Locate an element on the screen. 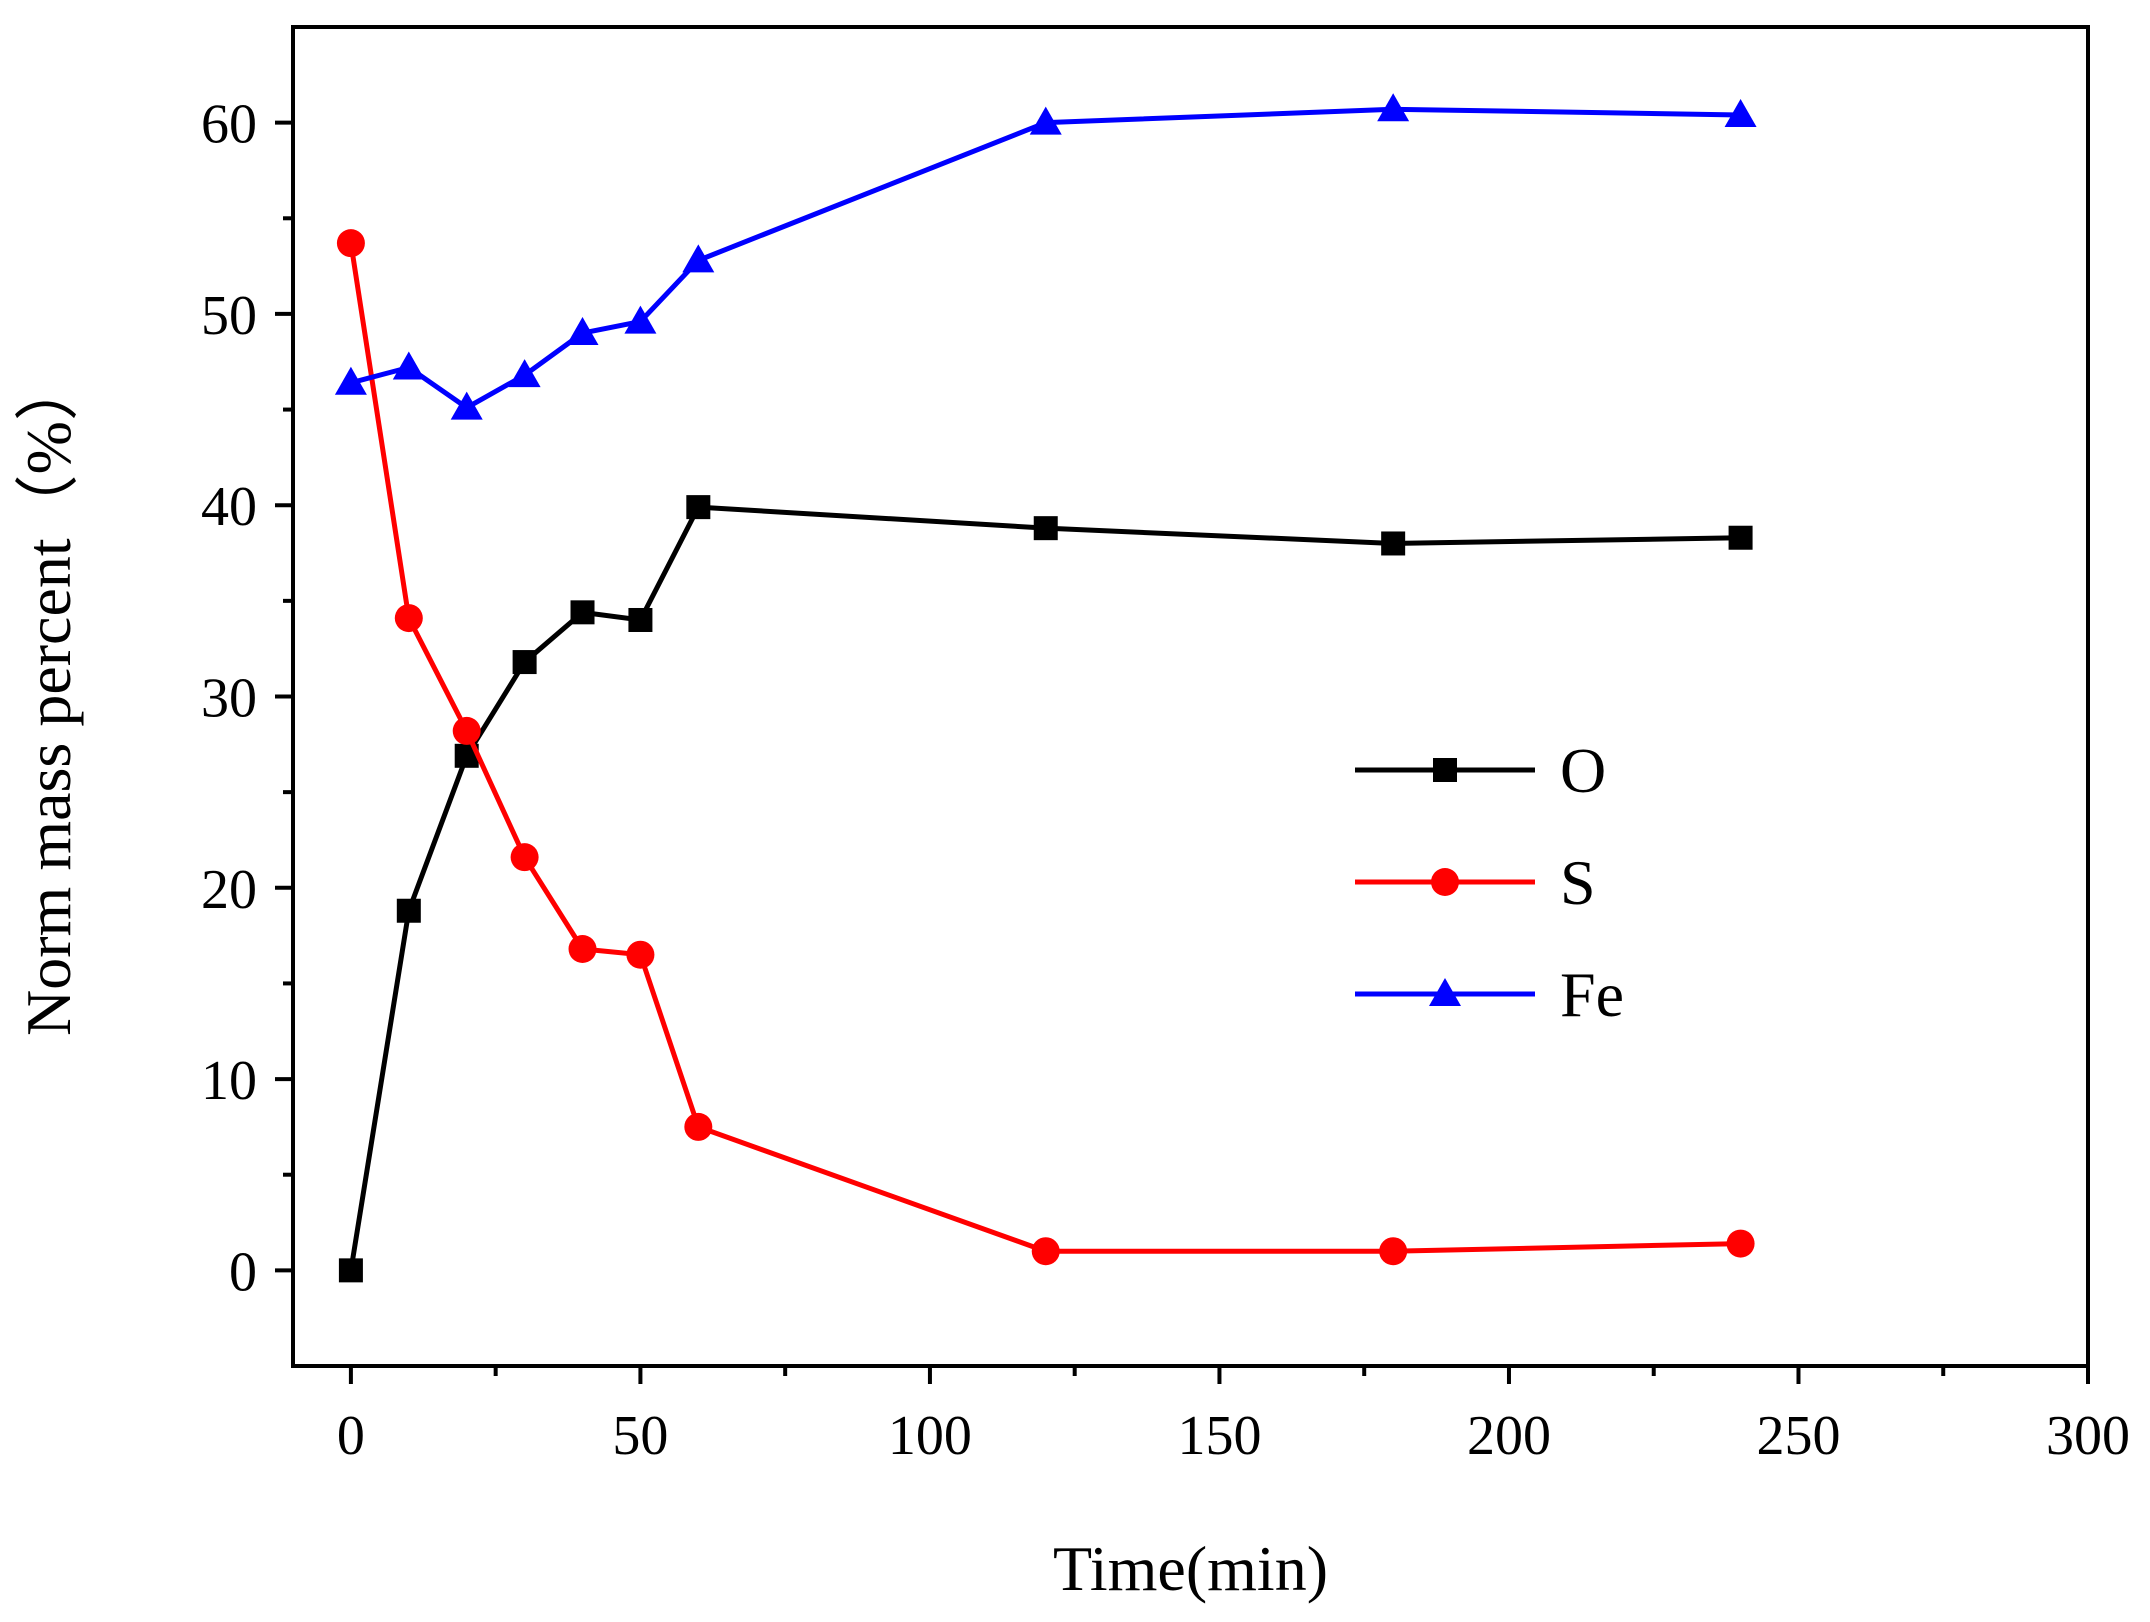 This screenshot has width=2150, height=1622. series-fe is located at coordinates (1045, 256).